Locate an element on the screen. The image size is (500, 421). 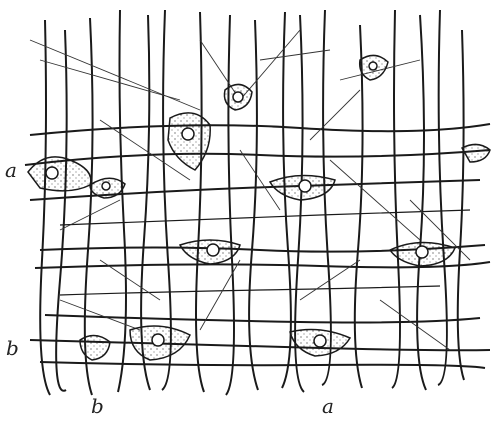
cell-left-mid is located at coordinates (107, 188).